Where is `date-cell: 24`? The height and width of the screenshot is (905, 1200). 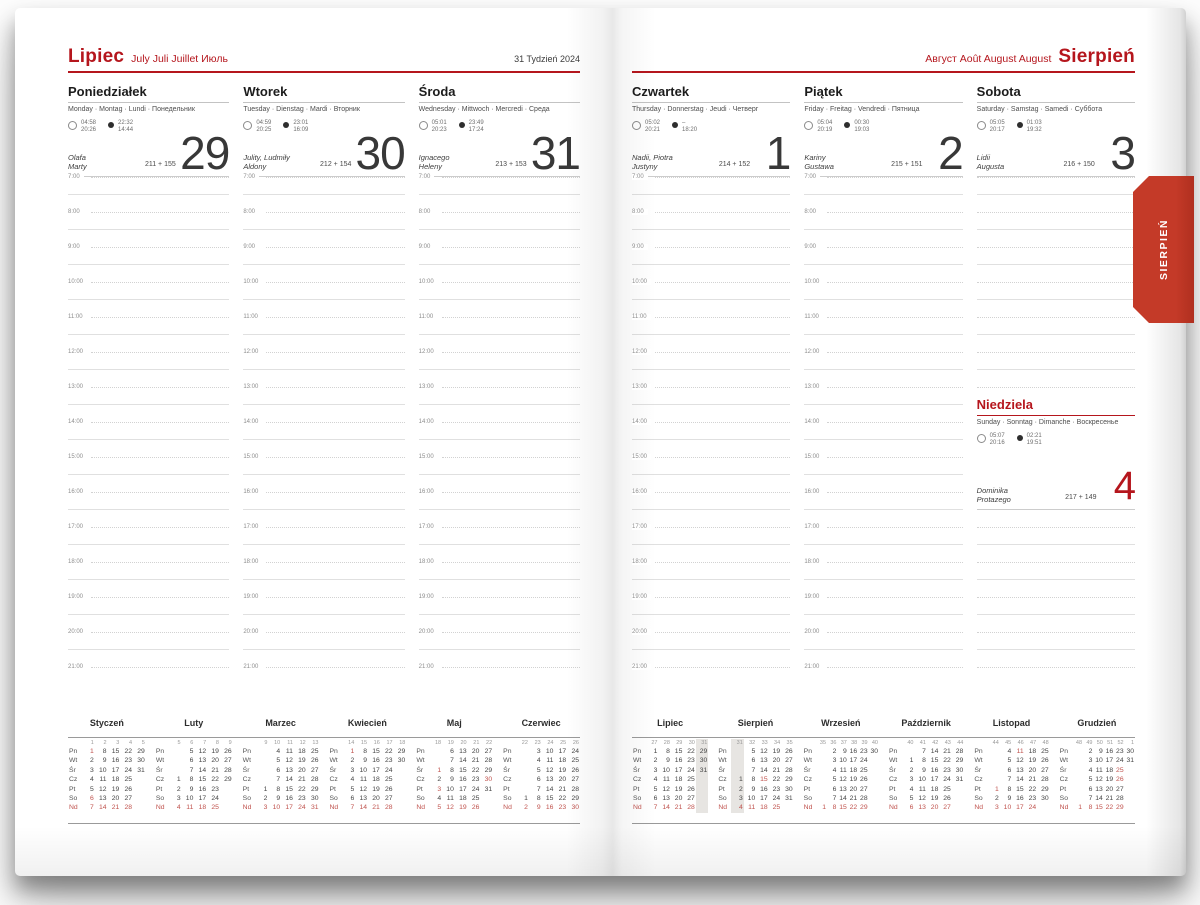 date-cell: 24 is located at coordinates (691, 770).